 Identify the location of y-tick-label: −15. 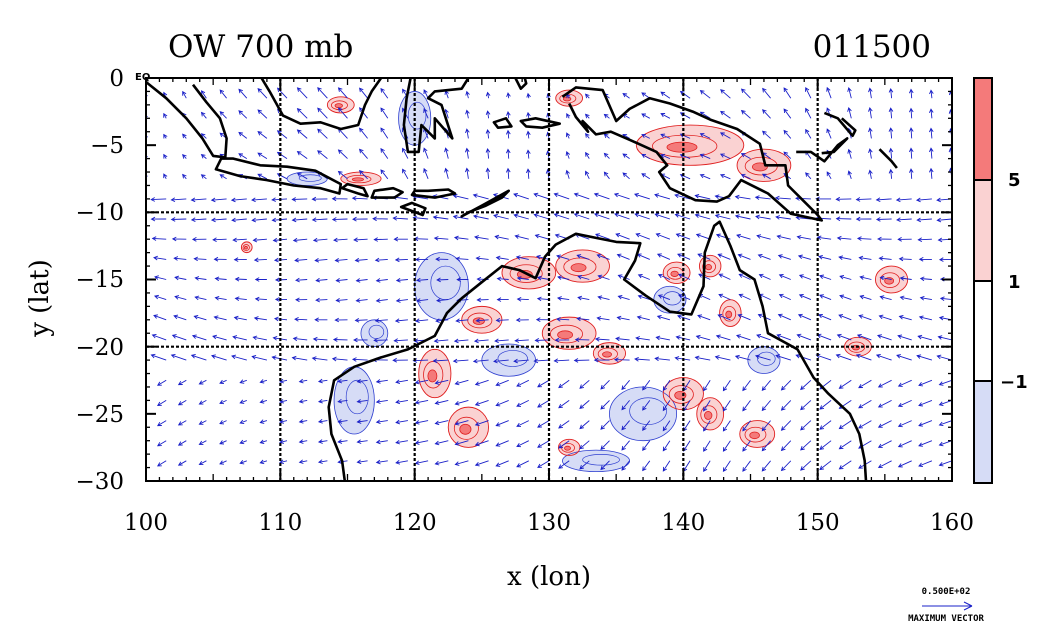
(99, 280).